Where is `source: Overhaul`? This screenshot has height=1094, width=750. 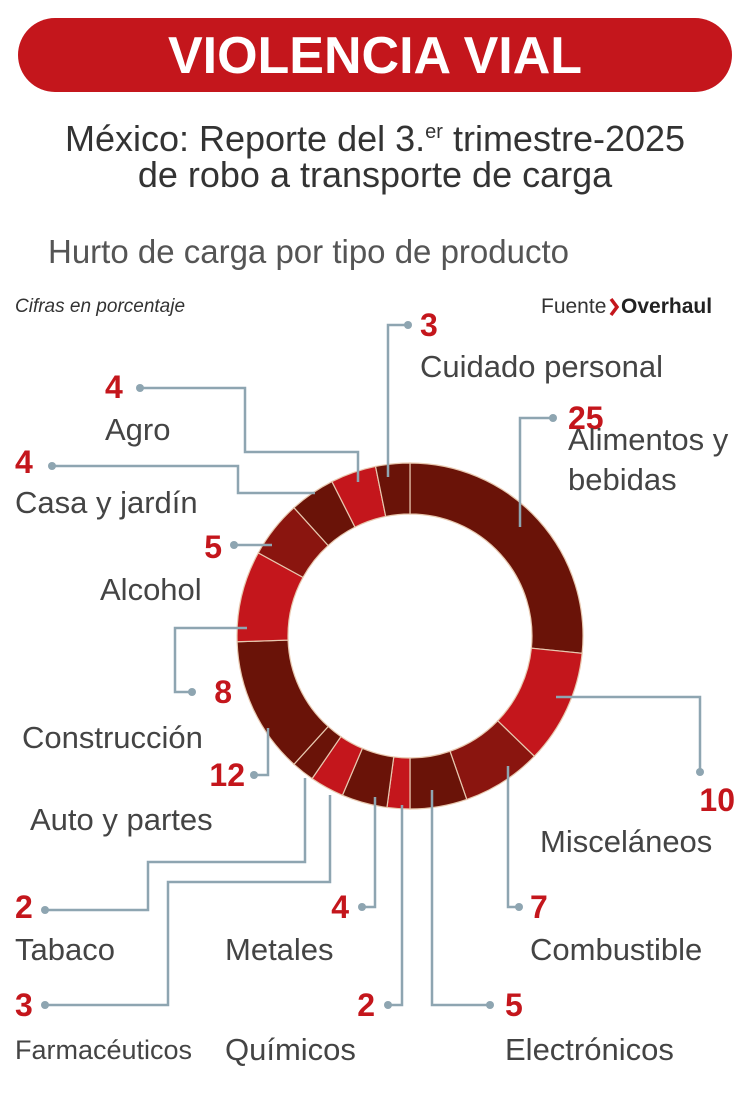
source: Overhaul is located at coordinates (667, 306).